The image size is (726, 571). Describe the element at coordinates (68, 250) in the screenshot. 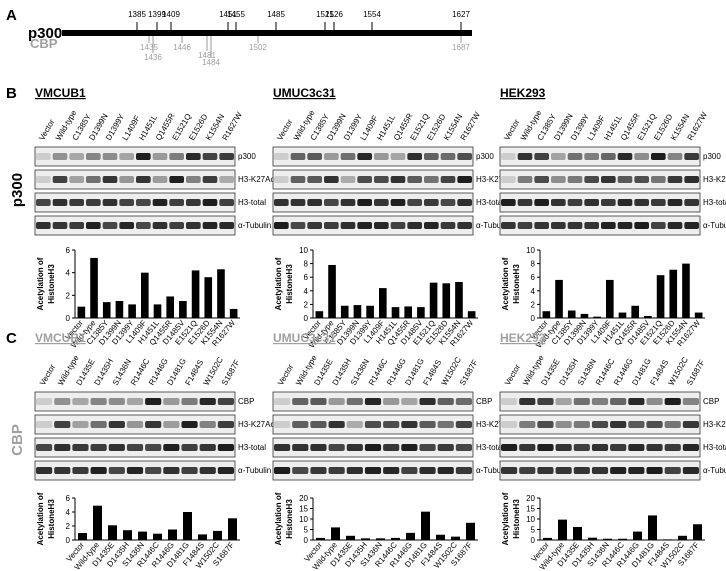

I see `y-tick-label: 6` at that location.